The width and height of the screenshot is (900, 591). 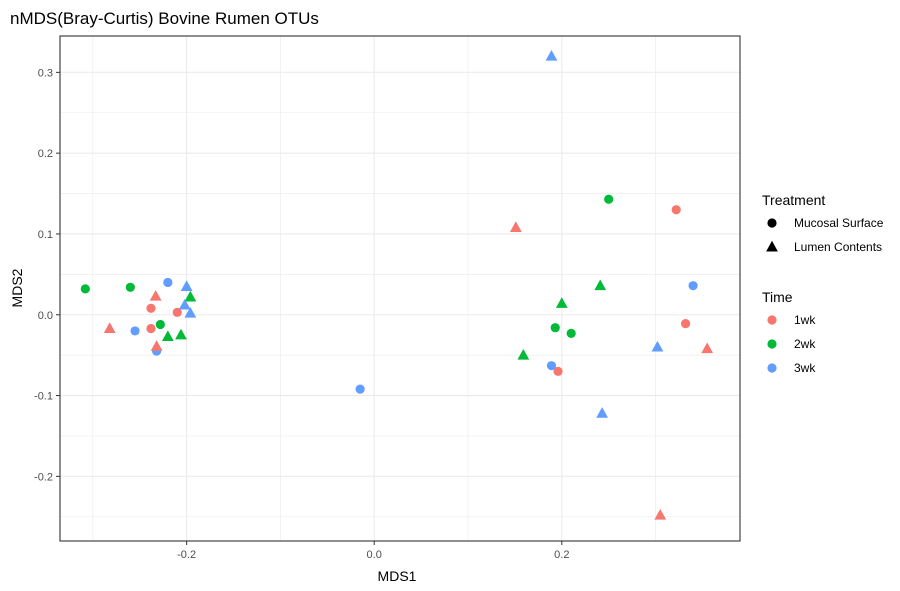 I want to click on y-tick-label: 0.2, so click(x=45, y=154).